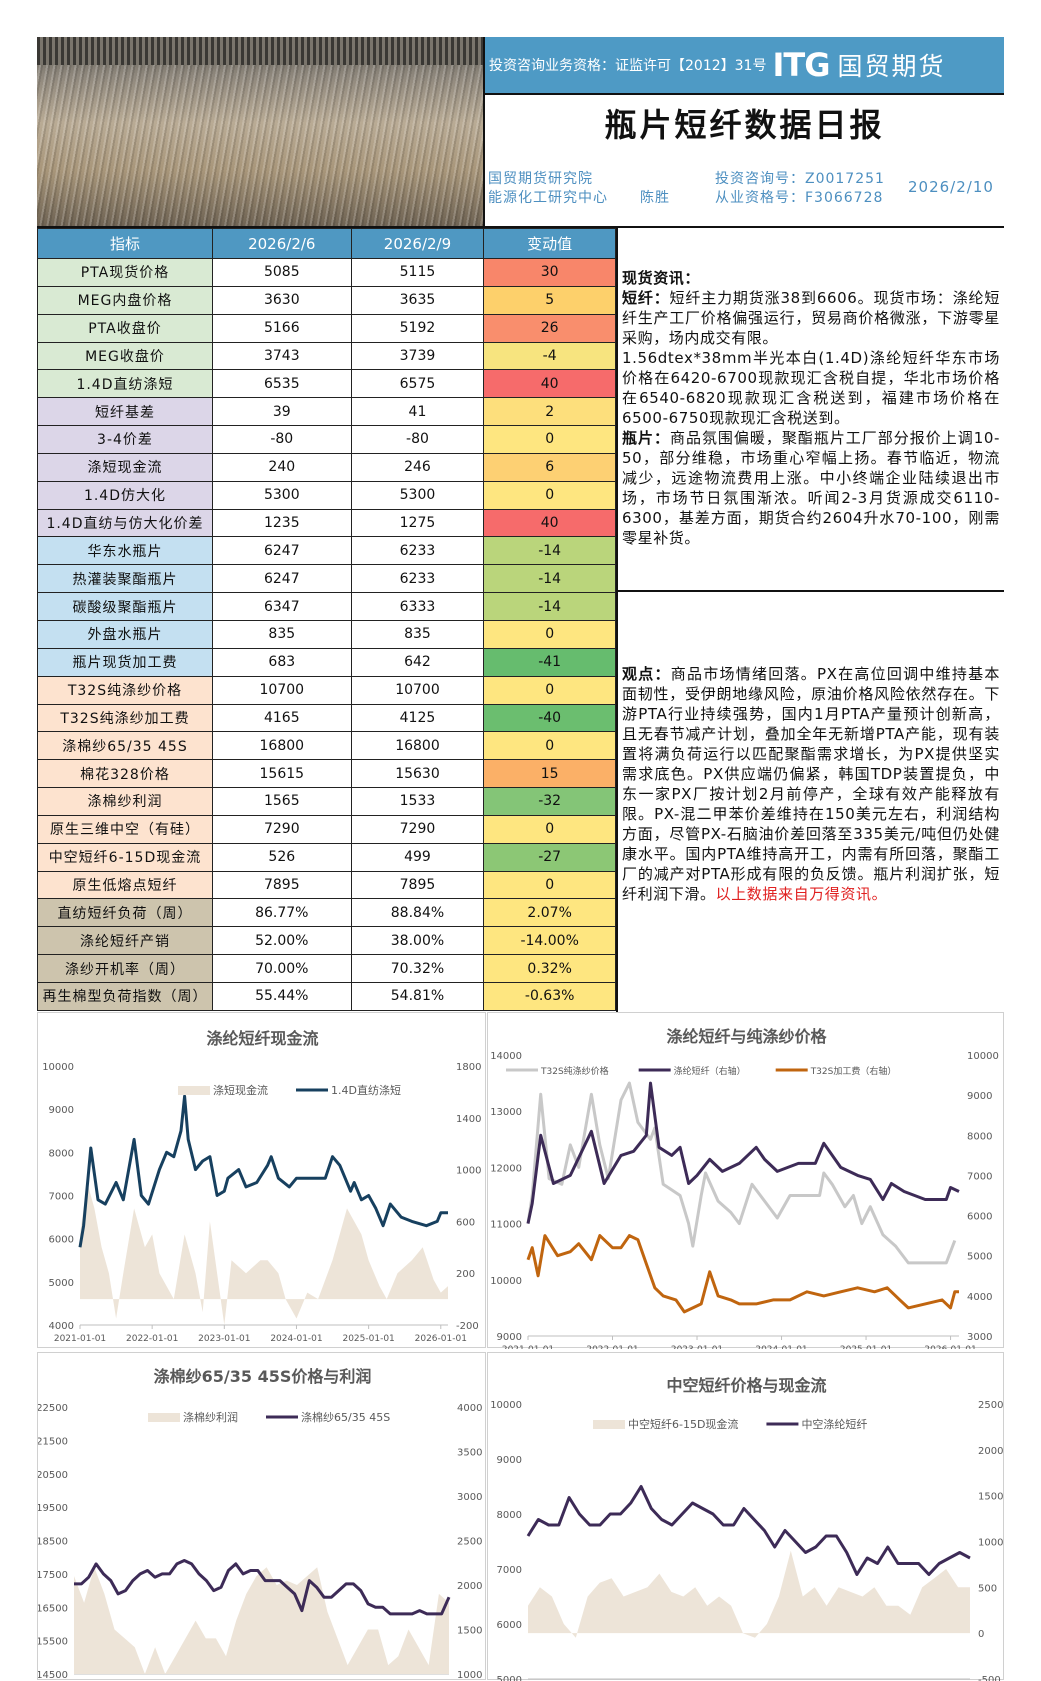 Image resolution: width=1041 pixels, height=1681 pixels. Describe the element at coordinates (468, 1119) in the screenshot. I see `y-right-tick-label: 1400` at that location.